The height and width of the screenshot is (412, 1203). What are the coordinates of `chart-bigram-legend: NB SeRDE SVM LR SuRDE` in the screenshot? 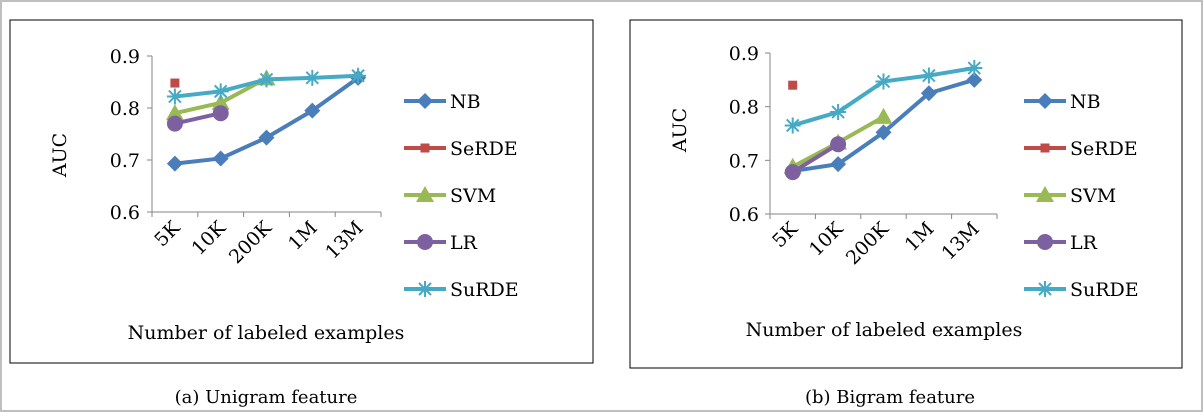 It's located at (1081, 196).